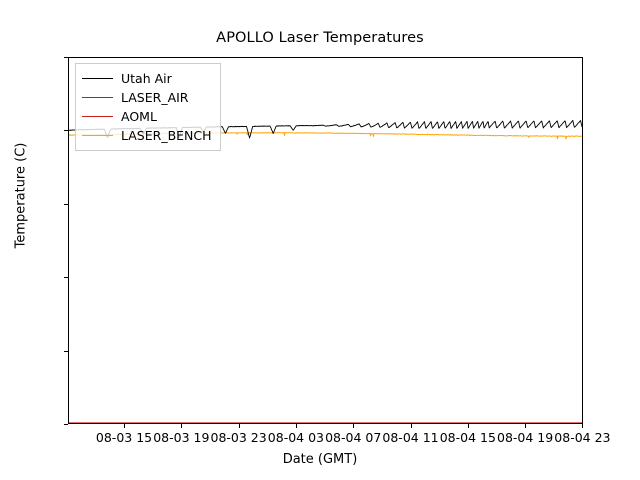 Image resolution: width=640 pixels, height=480 pixels. I want to click on x-tick-label: 08-04 19, so click(525, 437).